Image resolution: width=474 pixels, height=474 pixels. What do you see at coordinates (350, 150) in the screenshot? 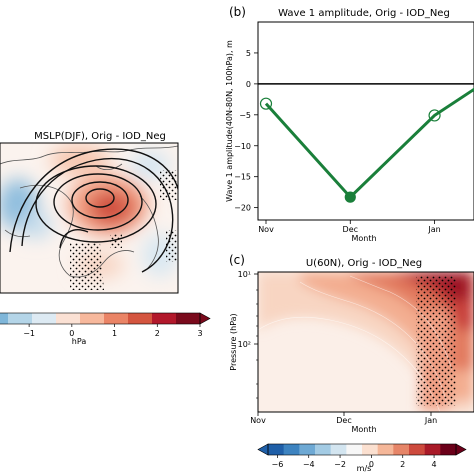
I see `wave1-points` at bounding box center [350, 150].